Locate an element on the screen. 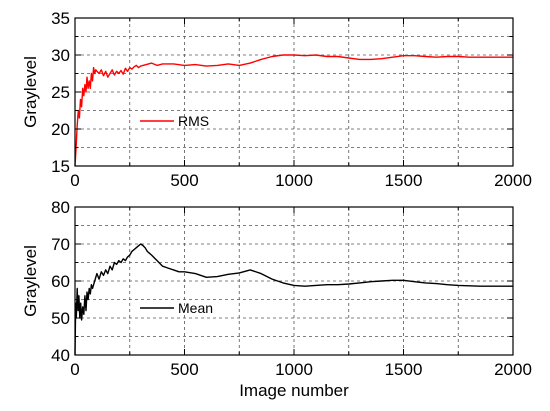 This screenshot has width=550, height=411. x-axis-title: Image number is located at coordinates (294, 390).